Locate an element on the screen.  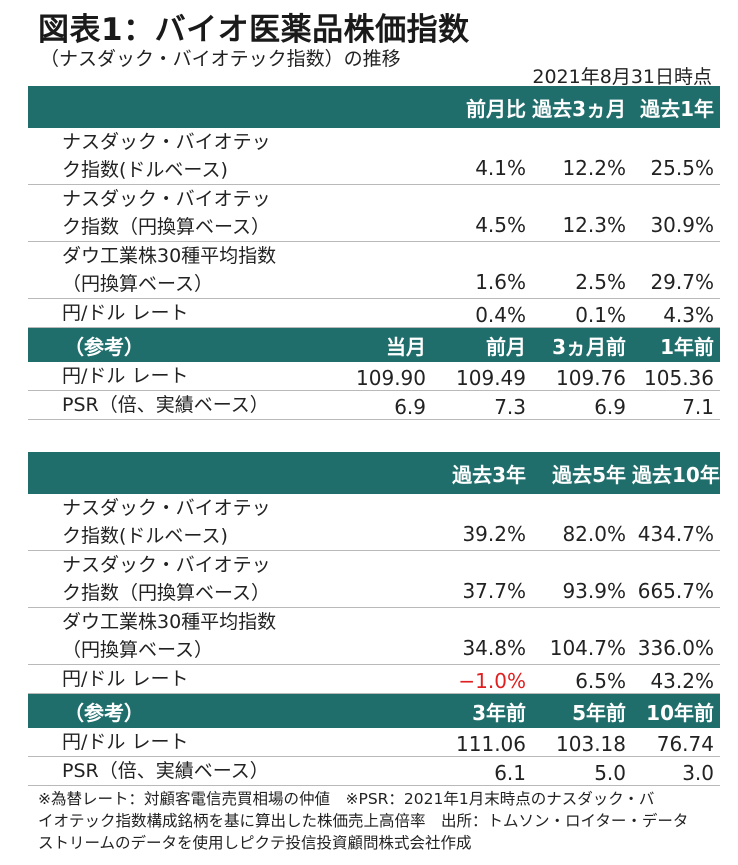
header-cell: 3年前 is located at coordinates (482, 711).